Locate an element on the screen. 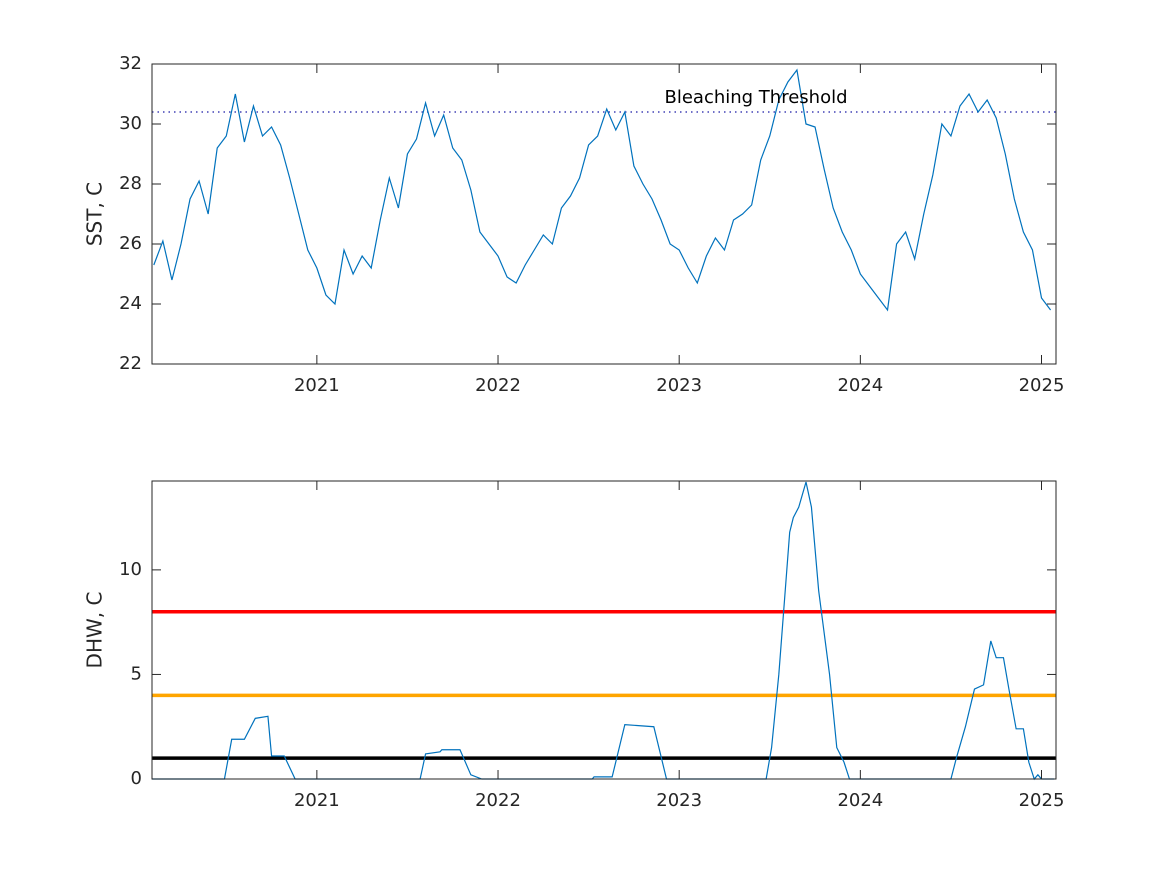 Image resolution: width=1167 pixels, height=879 pixels. y-tick-label: 5 is located at coordinates (136, 673).